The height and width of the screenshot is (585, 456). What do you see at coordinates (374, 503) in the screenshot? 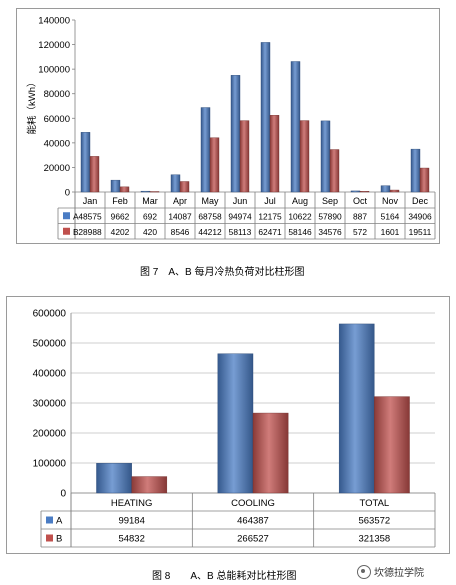
I see `fig8-x-tick-label: TOTAL` at bounding box center [374, 503].